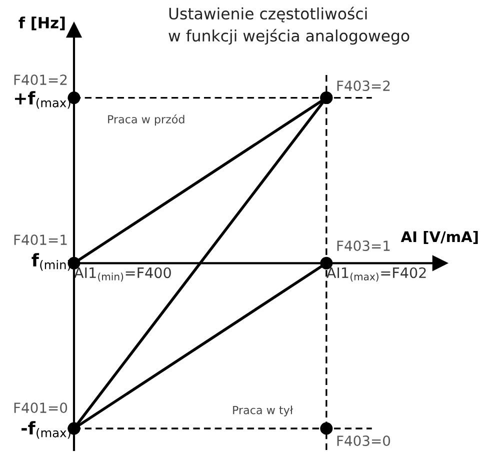  I want to click on annotation: F403=1, so click(363, 246).